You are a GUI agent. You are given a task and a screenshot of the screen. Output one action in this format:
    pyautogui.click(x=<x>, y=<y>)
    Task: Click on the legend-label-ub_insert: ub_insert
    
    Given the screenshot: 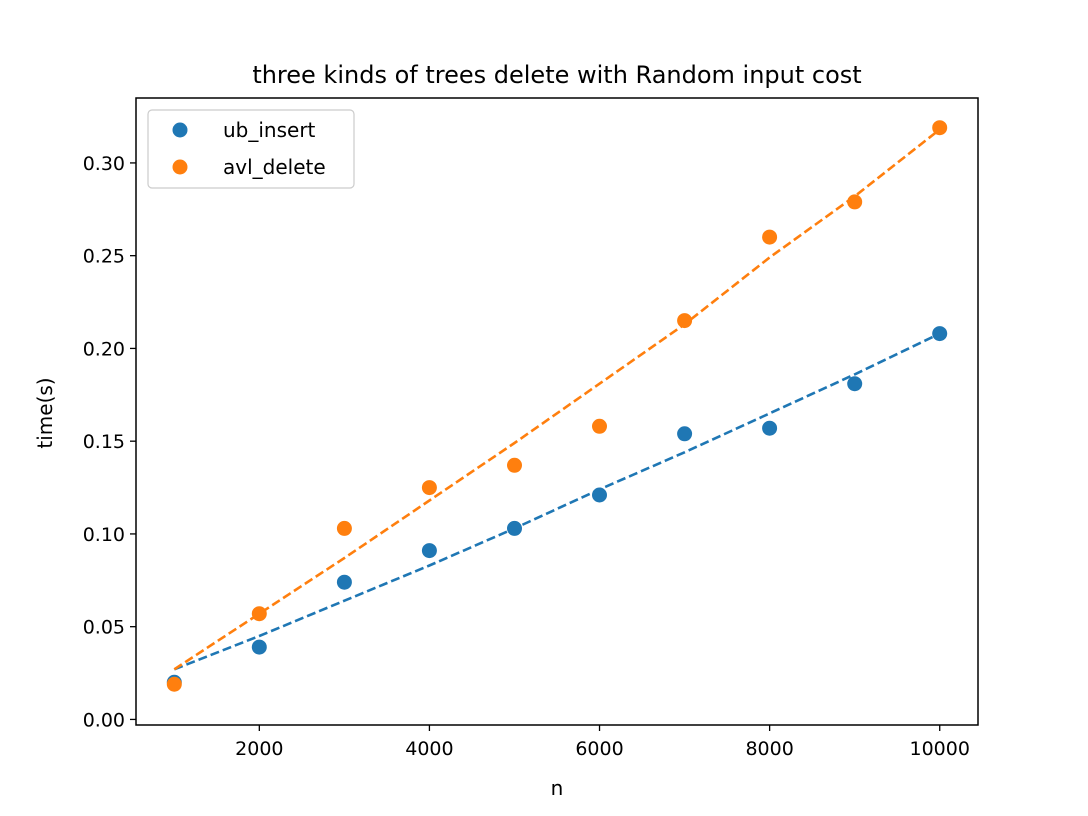 What is the action you would take?
    pyautogui.click(x=269, y=130)
    